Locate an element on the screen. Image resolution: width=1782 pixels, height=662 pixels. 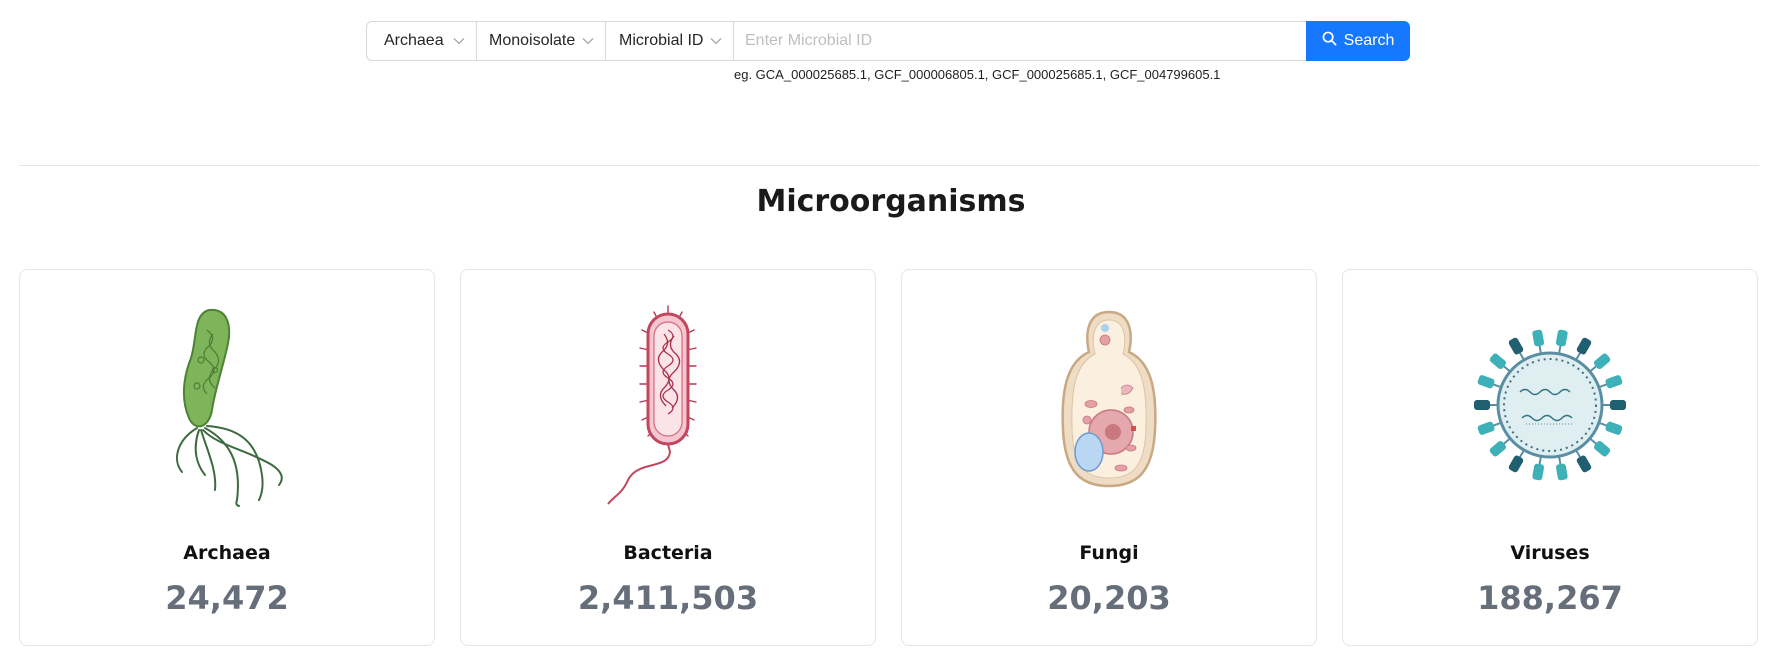
section-divider is located at coordinates (889, 165).